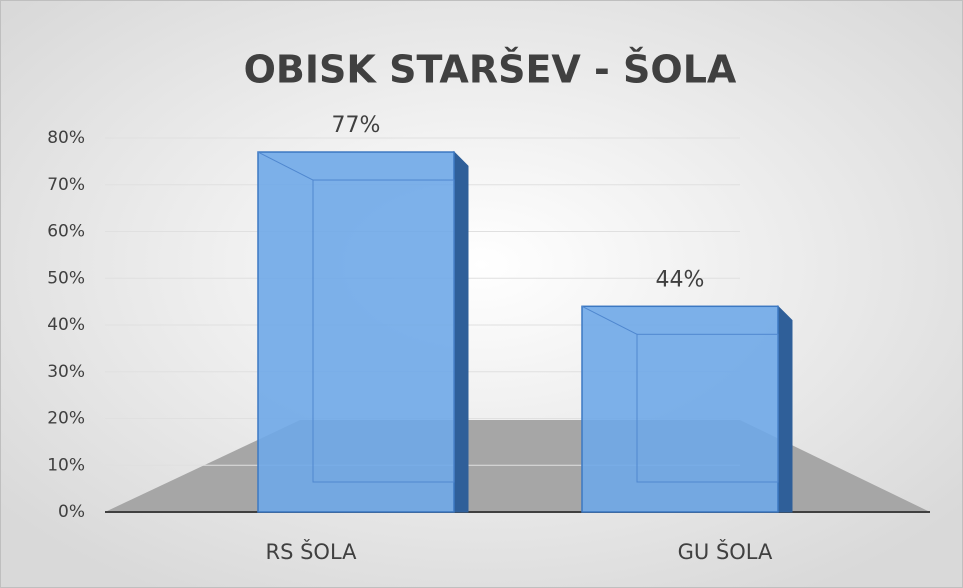  Describe the element at coordinates (66, 372) in the screenshot. I see `y-tick-label: 30%` at that location.